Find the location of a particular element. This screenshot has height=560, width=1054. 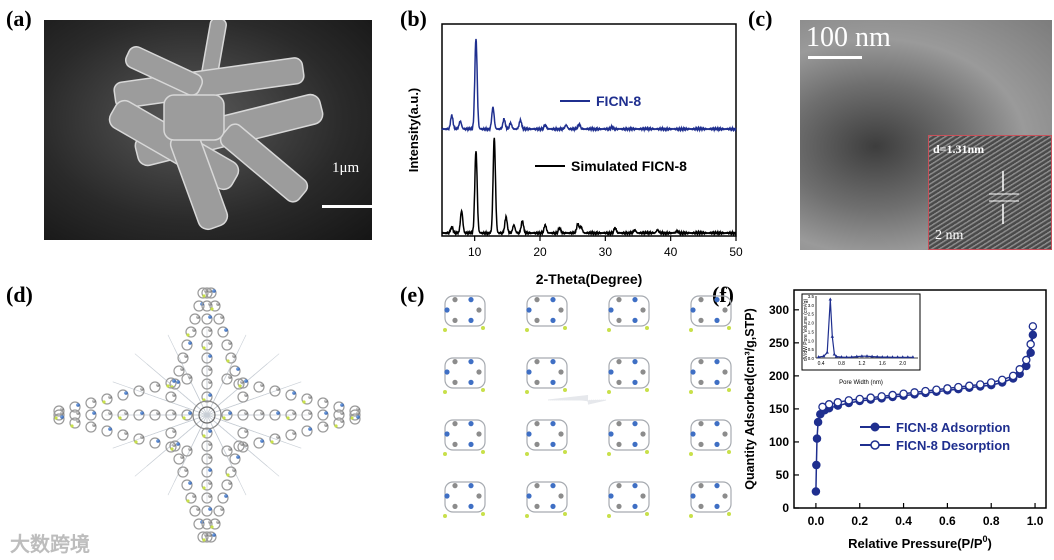

inset-xlabel: Pore Width (nm) is located at coordinates (861, 383).